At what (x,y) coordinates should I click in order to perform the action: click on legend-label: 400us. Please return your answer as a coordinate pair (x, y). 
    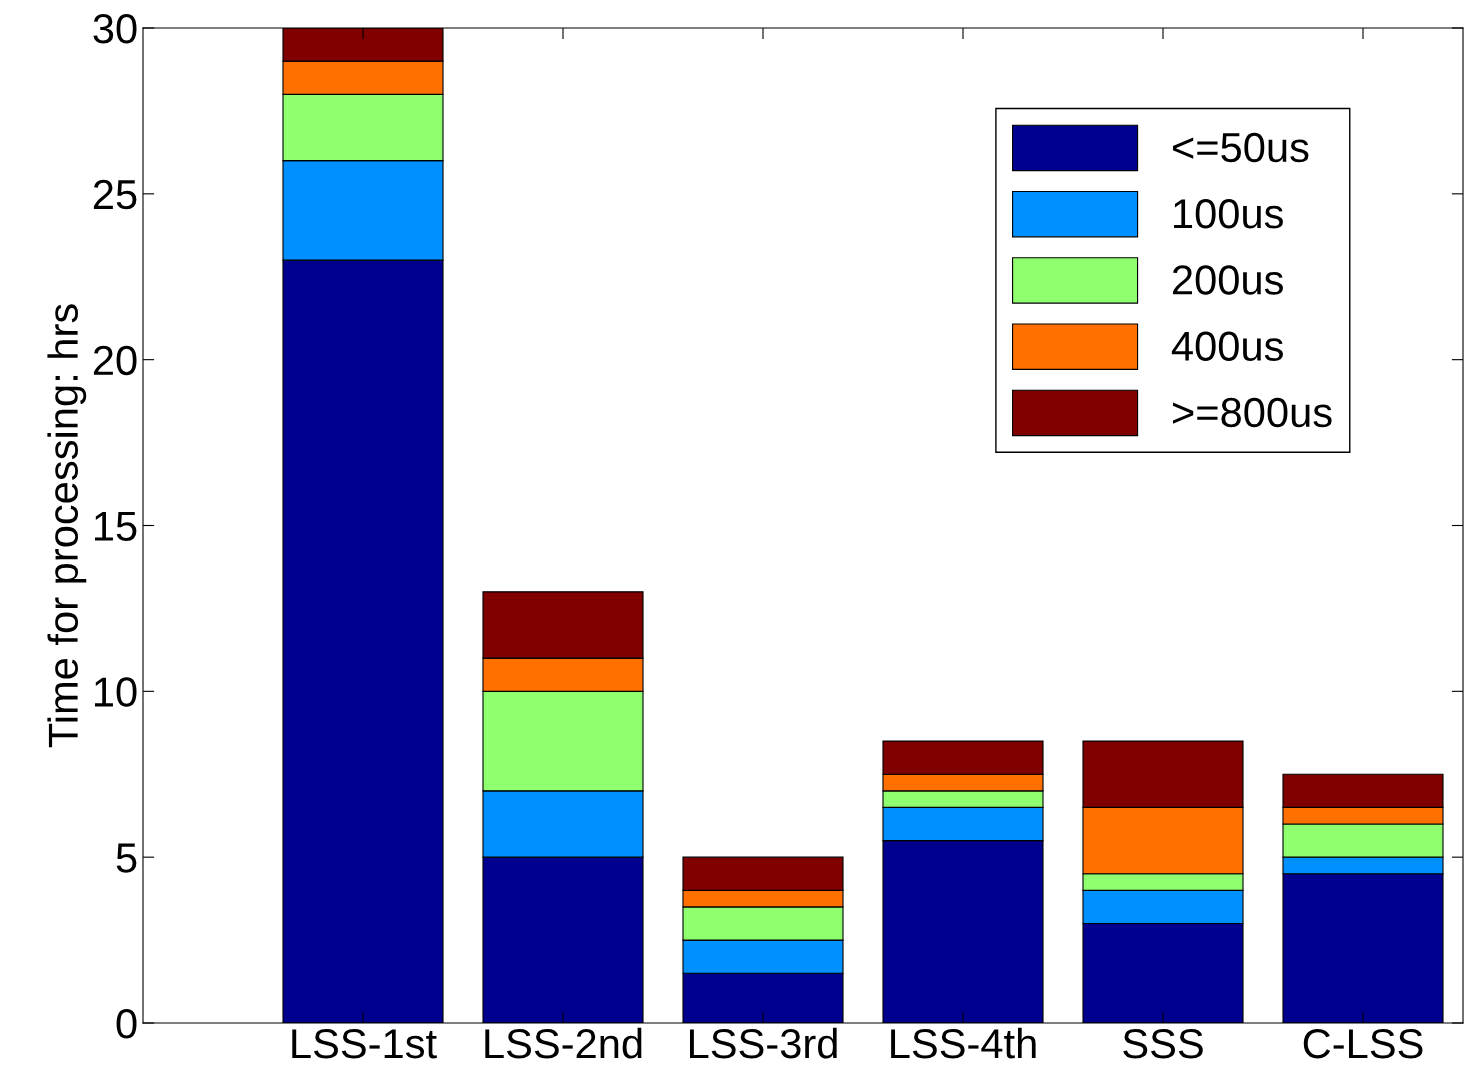
    Looking at the image, I should click on (1227, 346).